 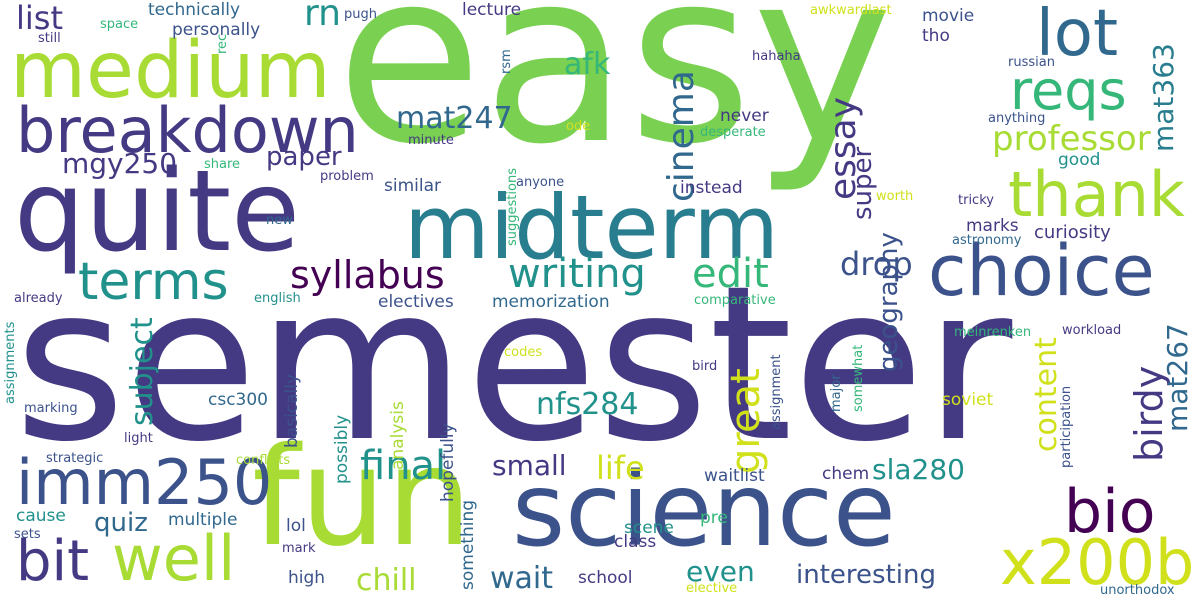 I want to click on word: share, so click(x=222, y=164).